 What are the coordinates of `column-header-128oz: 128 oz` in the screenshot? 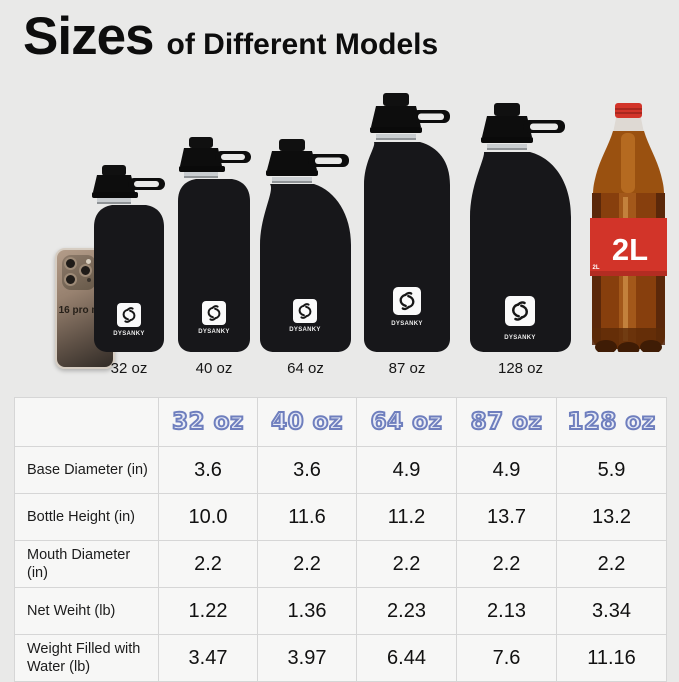 It's located at (611, 422).